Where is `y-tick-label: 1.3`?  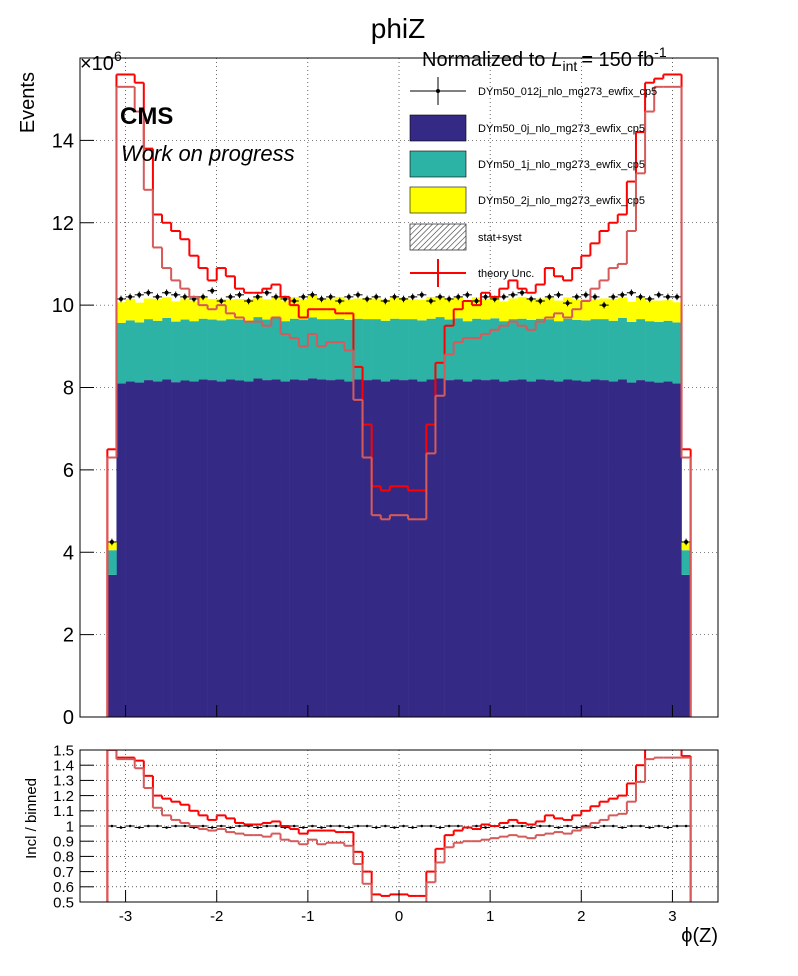
y-tick-label: 1.3 is located at coordinates (63, 781).